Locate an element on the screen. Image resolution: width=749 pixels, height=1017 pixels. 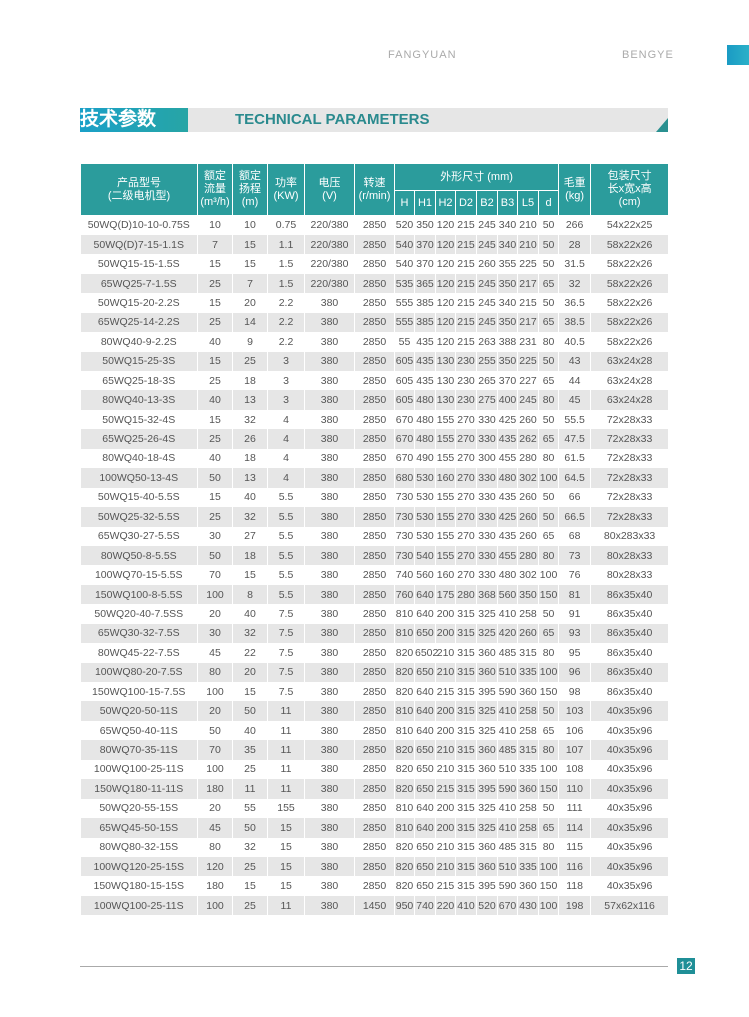
table-cell: 227 is located at coordinates (528, 381).